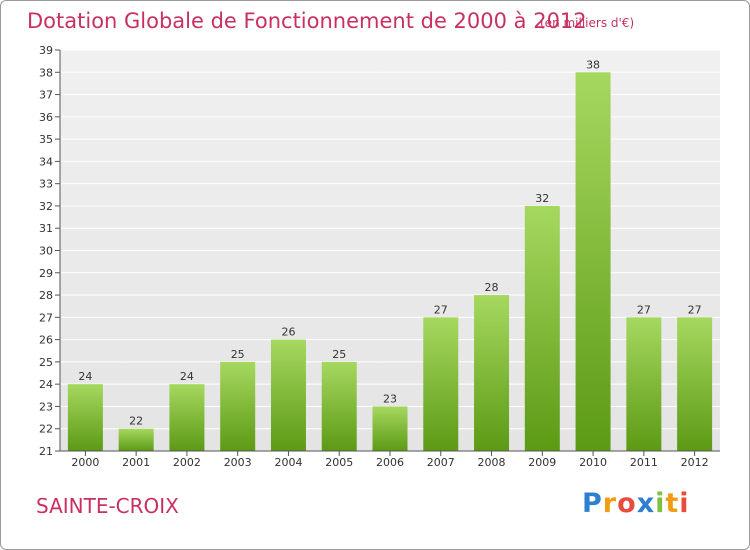  What do you see at coordinates (339, 462) in the screenshot?
I see `x-tick-label-2005: 2005` at bounding box center [339, 462].